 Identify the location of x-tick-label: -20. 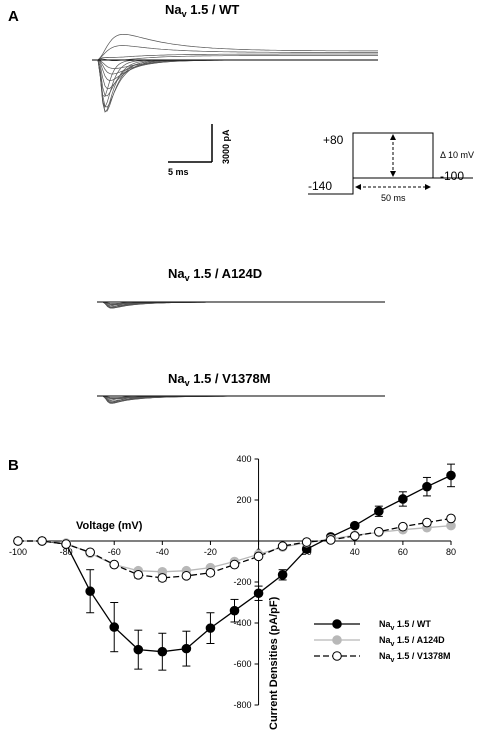
(210, 552).